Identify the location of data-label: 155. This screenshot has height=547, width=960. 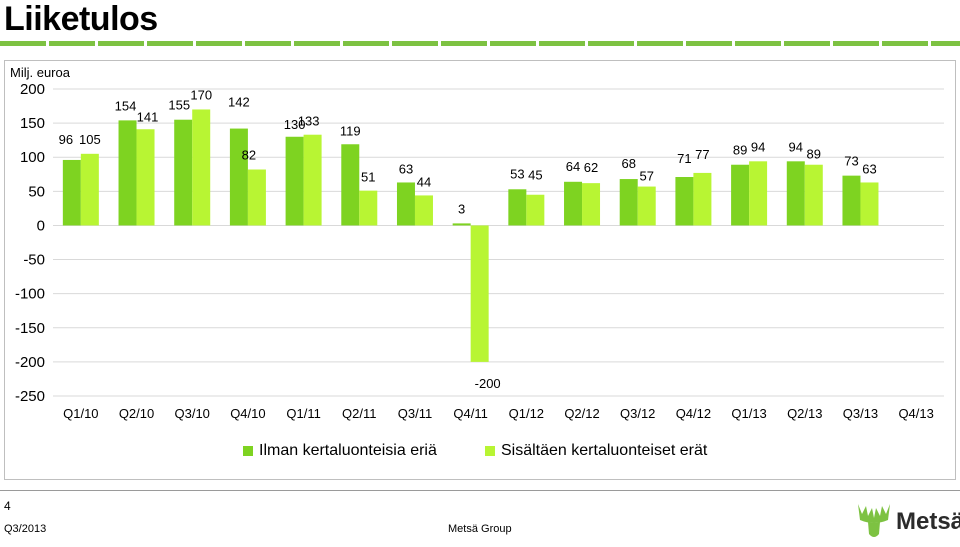
(179, 105).